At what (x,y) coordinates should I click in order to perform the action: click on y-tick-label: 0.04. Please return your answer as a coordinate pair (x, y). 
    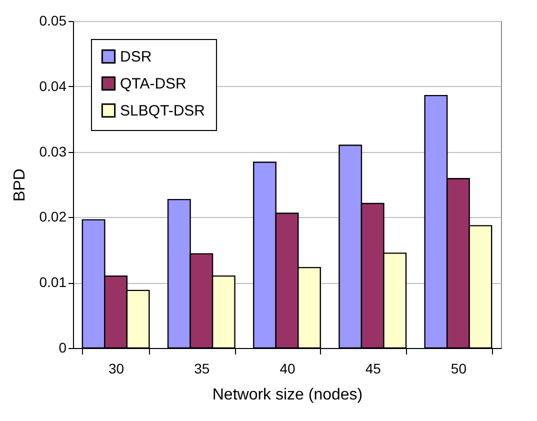
    Looking at the image, I should click on (53, 86).